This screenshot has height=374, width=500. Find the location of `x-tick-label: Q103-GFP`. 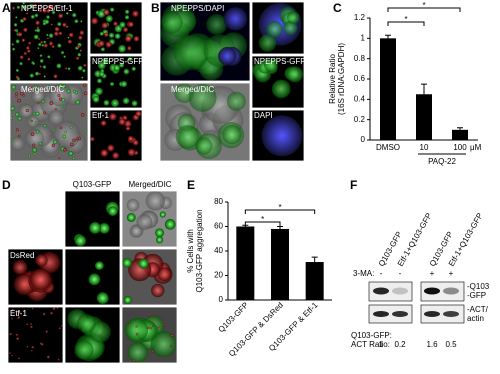

x-tick-label: Q103-GFP is located at coordinates (234, 318).